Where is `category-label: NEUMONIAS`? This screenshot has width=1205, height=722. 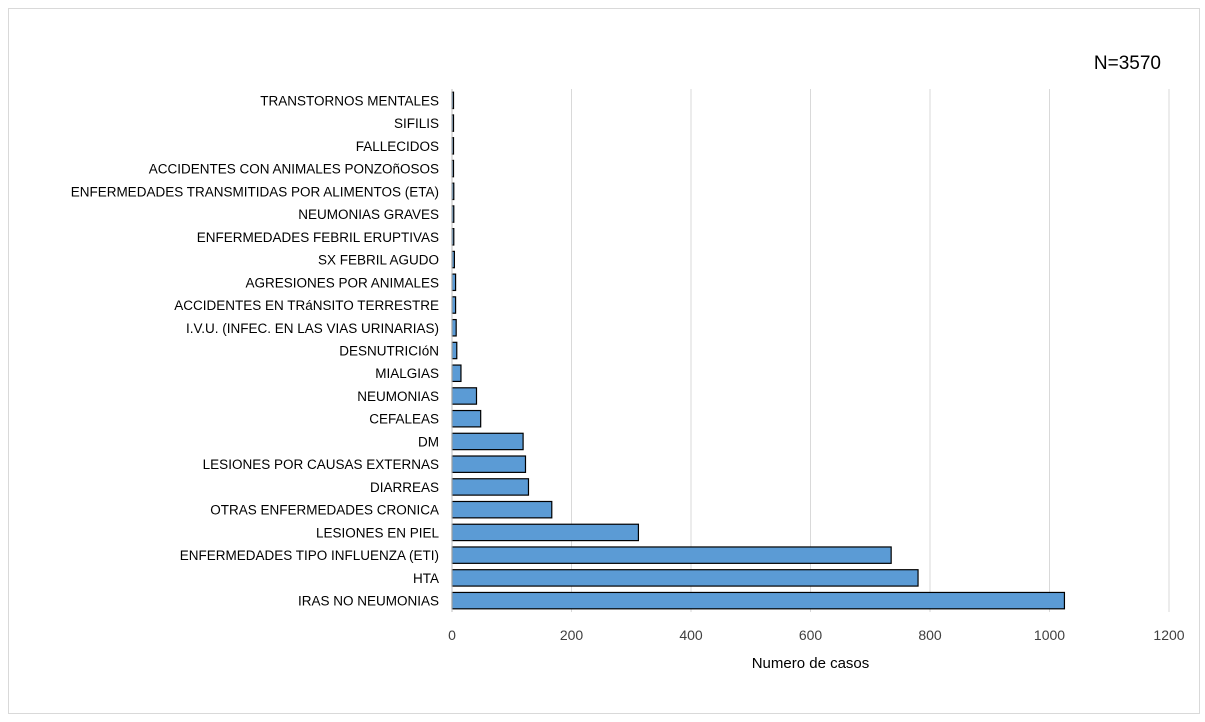 category-label: NEUMONIAS is located at coordinates (398, 396).